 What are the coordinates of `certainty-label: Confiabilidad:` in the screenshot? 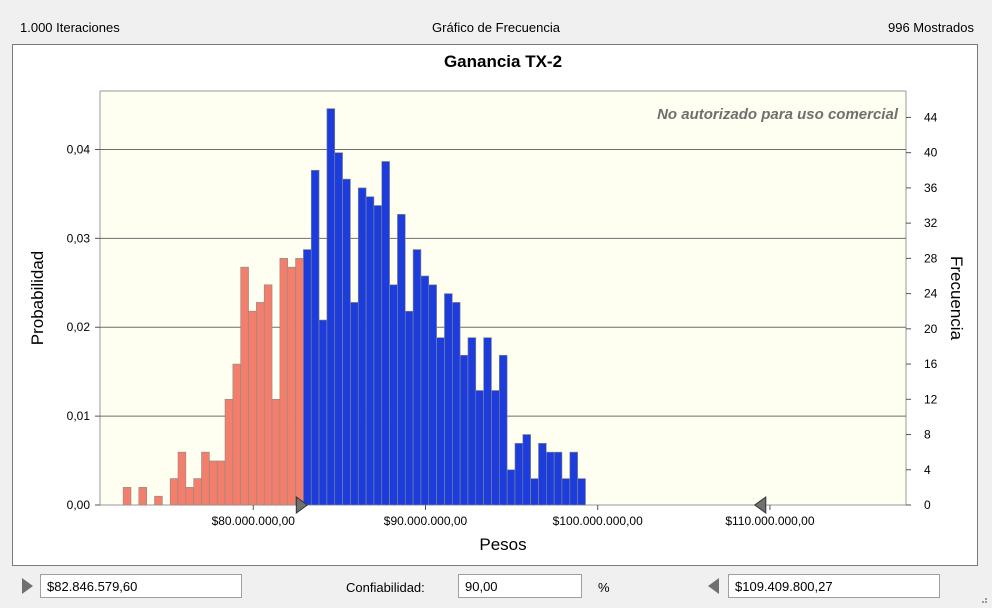 It's located at (385, 587).